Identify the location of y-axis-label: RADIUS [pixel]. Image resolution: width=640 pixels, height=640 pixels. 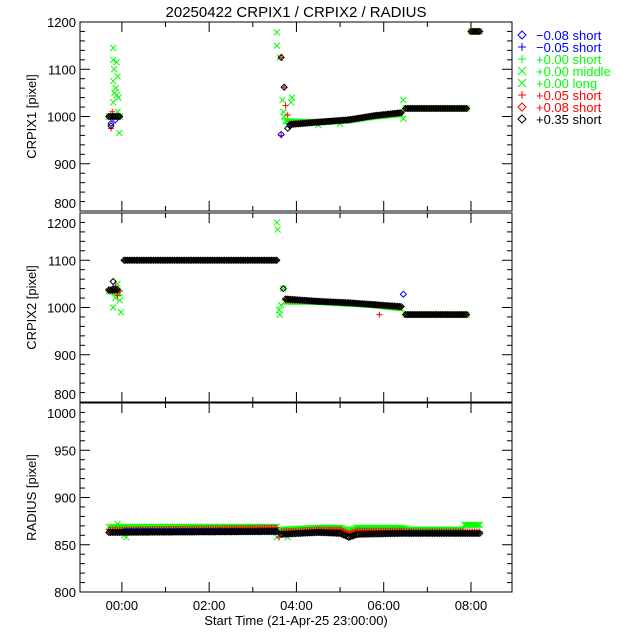
(31, 497).